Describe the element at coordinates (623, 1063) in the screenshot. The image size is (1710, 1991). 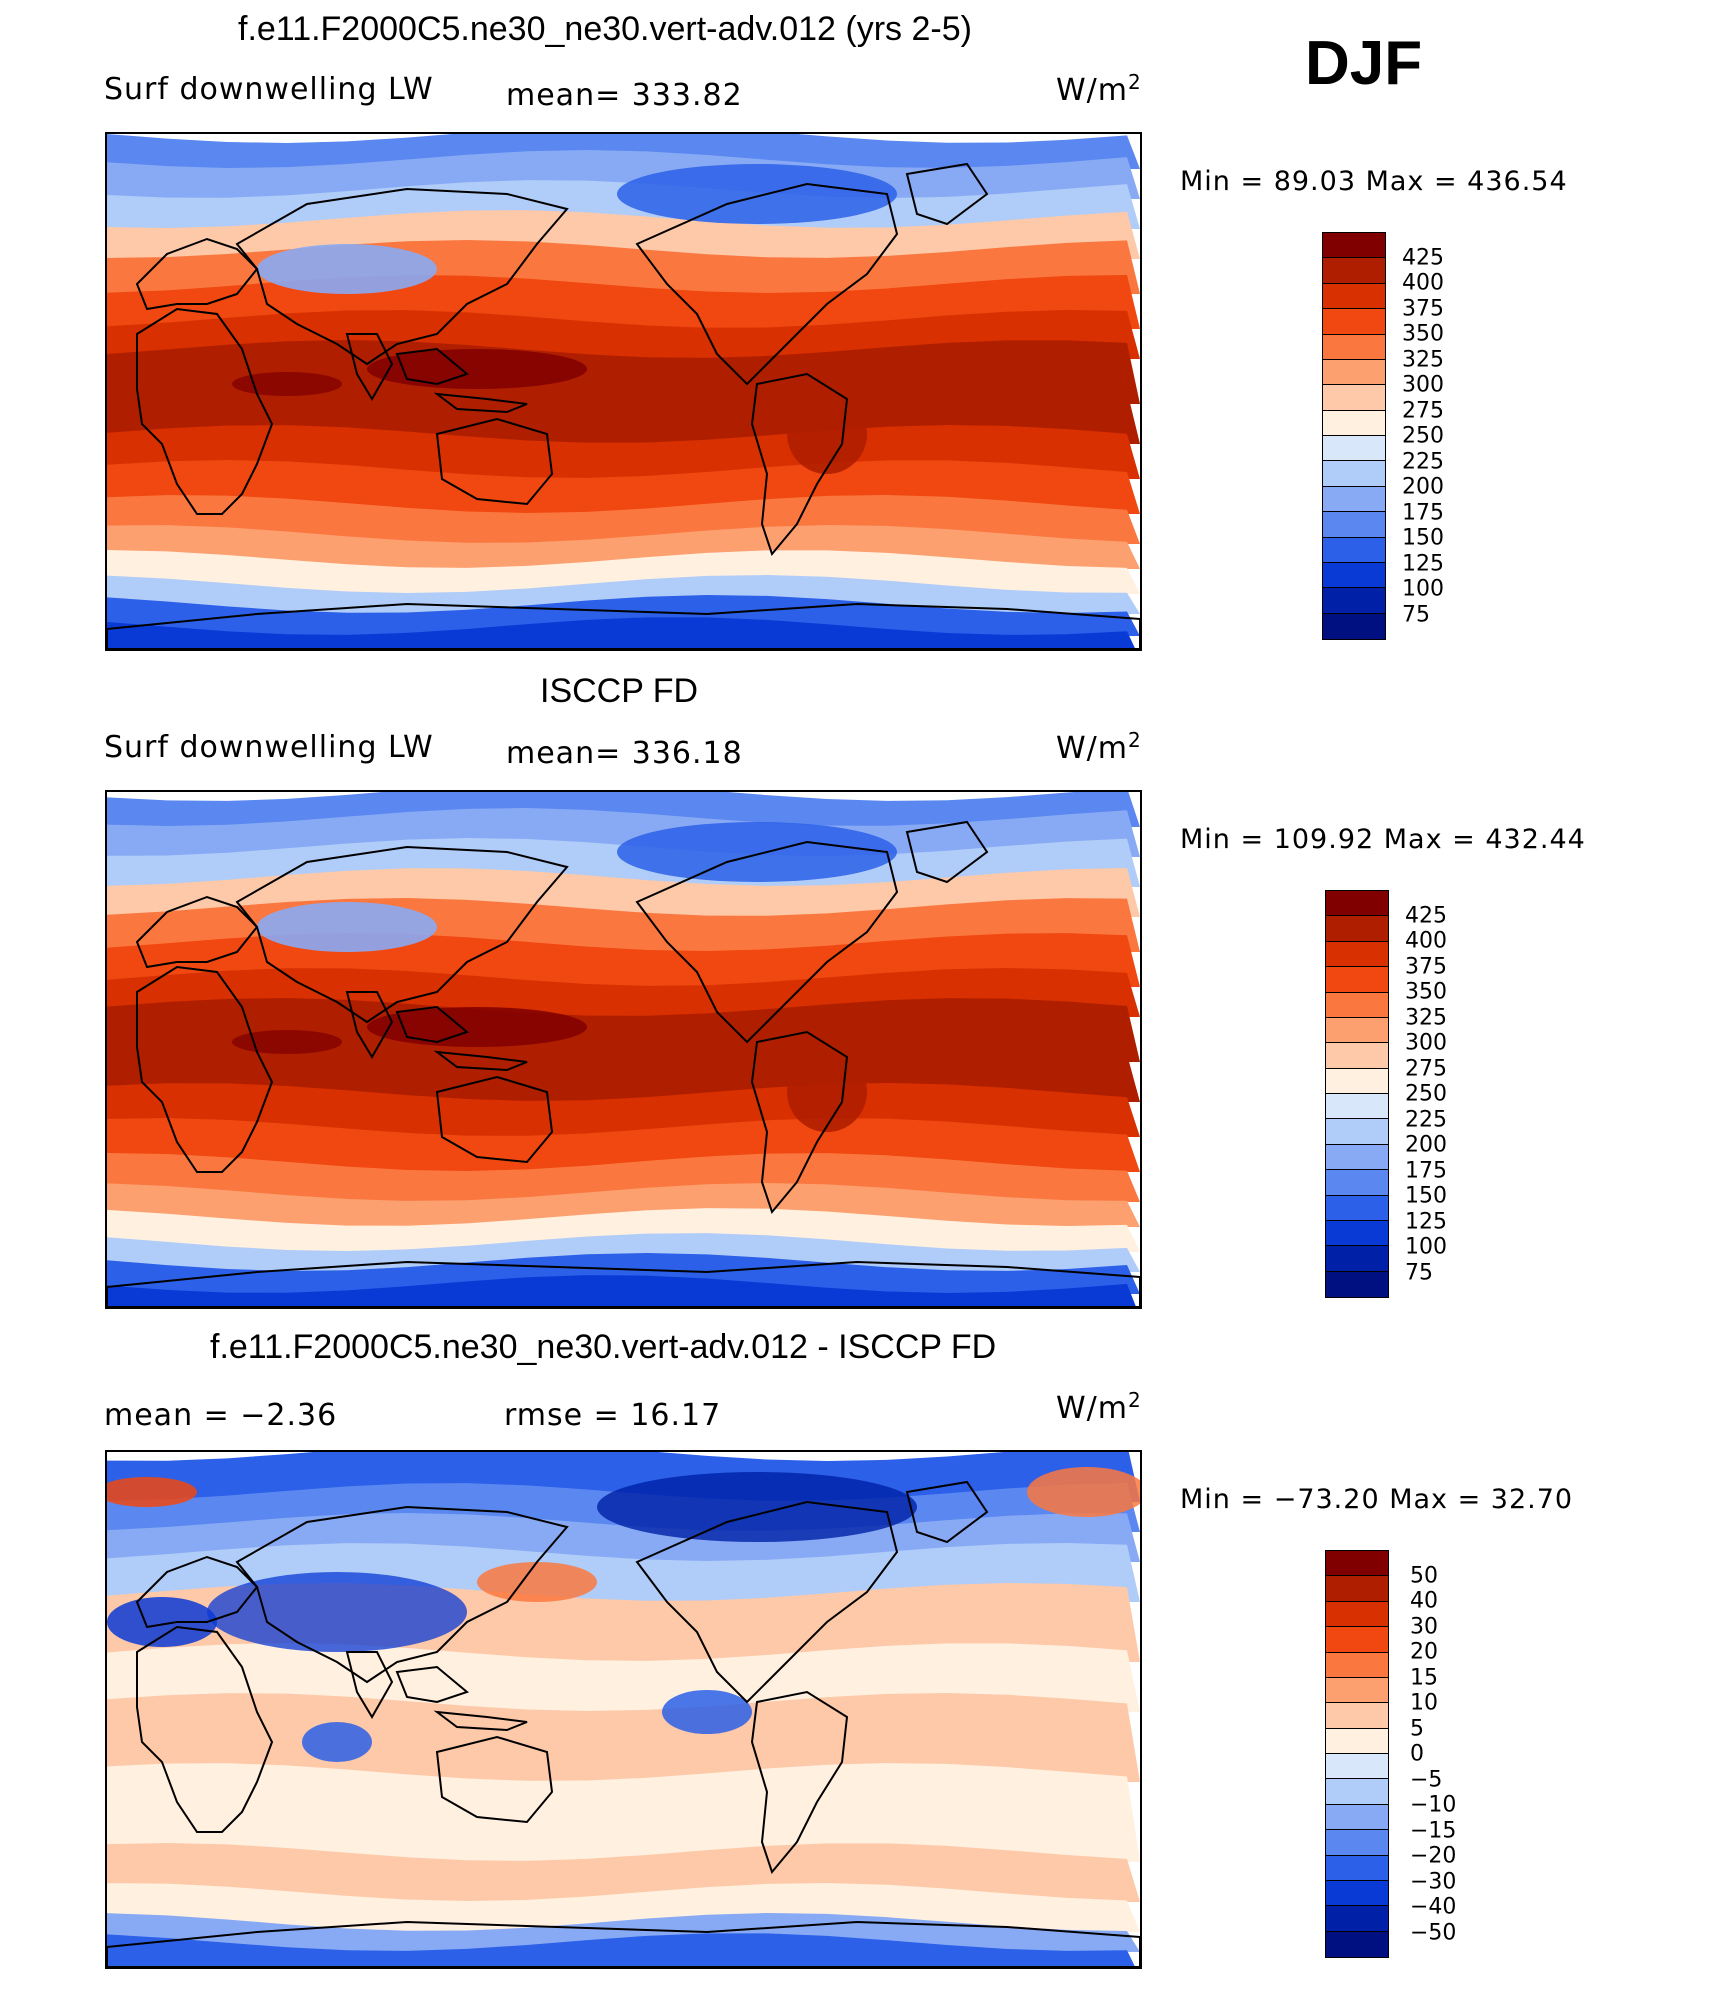
I see `coastlines` at that location.